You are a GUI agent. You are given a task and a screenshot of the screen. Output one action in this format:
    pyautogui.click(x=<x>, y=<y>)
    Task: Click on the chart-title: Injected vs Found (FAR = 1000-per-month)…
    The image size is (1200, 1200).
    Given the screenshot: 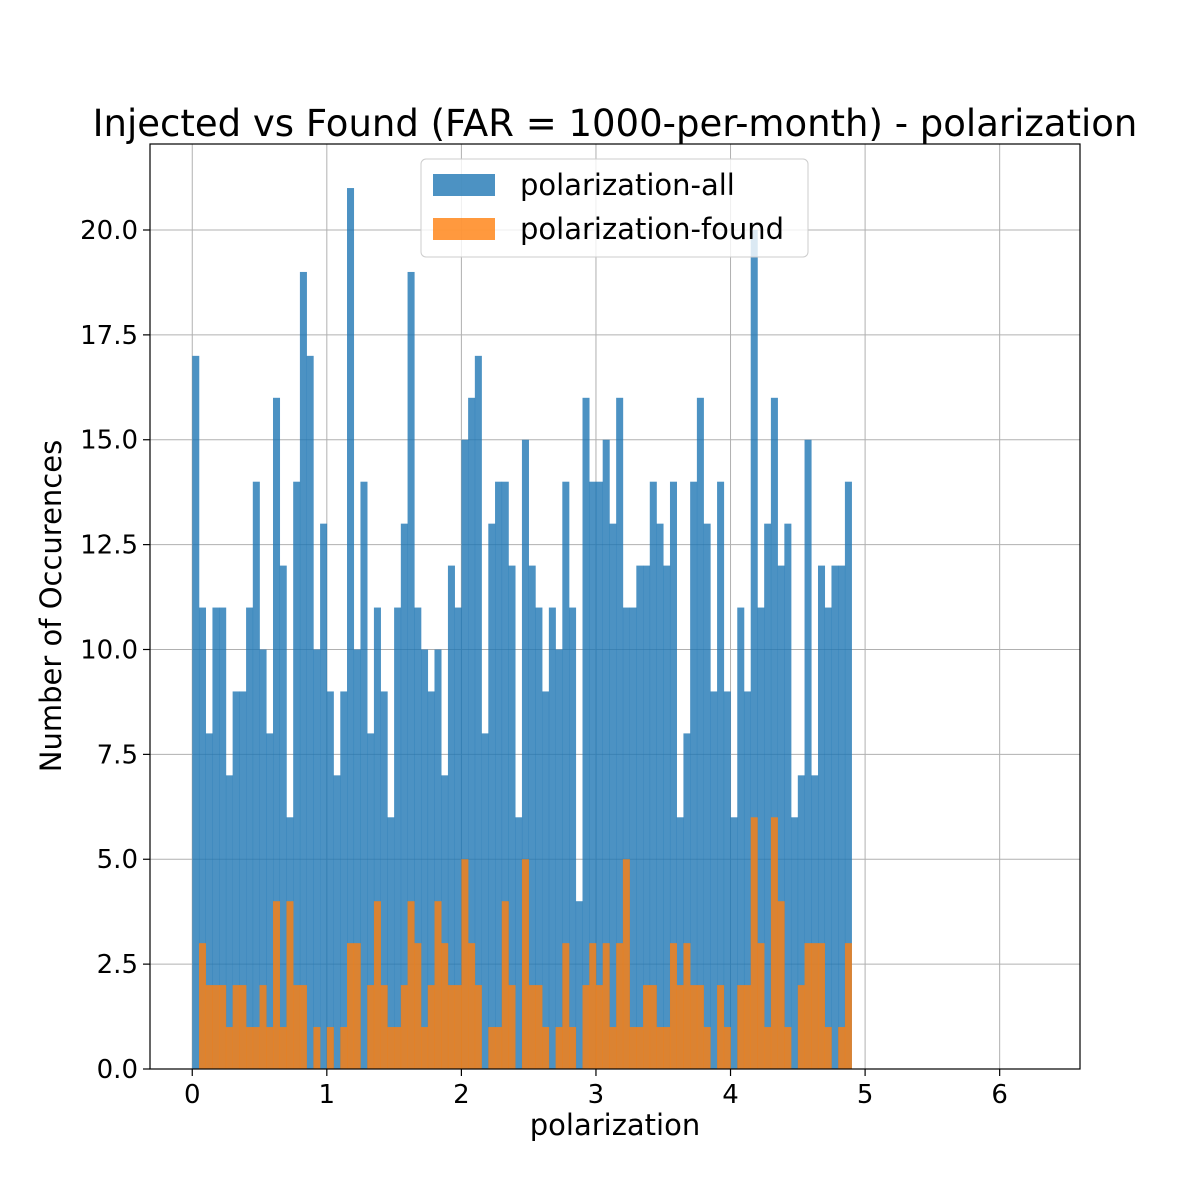 What is the action you would take?
    pyautogui.click(x=615, y=123)
    